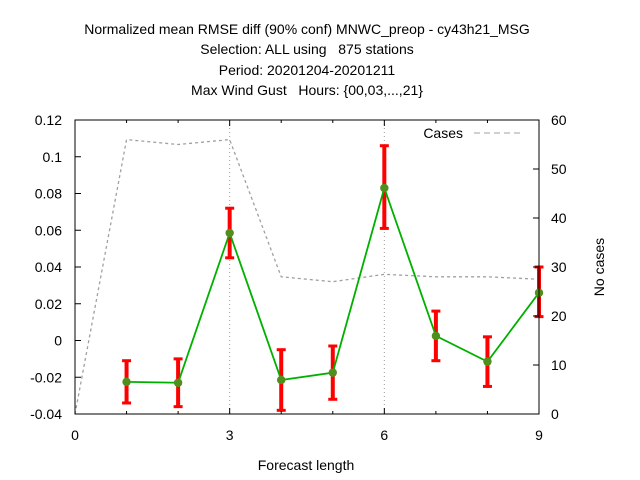  Describe the element at coordinates (555, 414) in the screenshot. I see `y2-tick-label: 0` at that location.